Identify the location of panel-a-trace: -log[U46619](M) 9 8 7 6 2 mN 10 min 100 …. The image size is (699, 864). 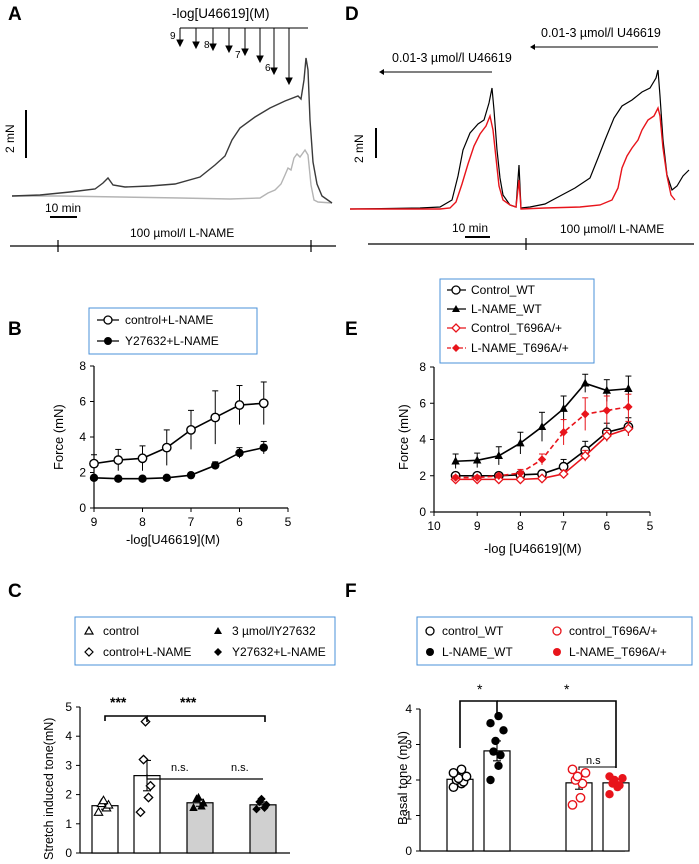
(169, 129).